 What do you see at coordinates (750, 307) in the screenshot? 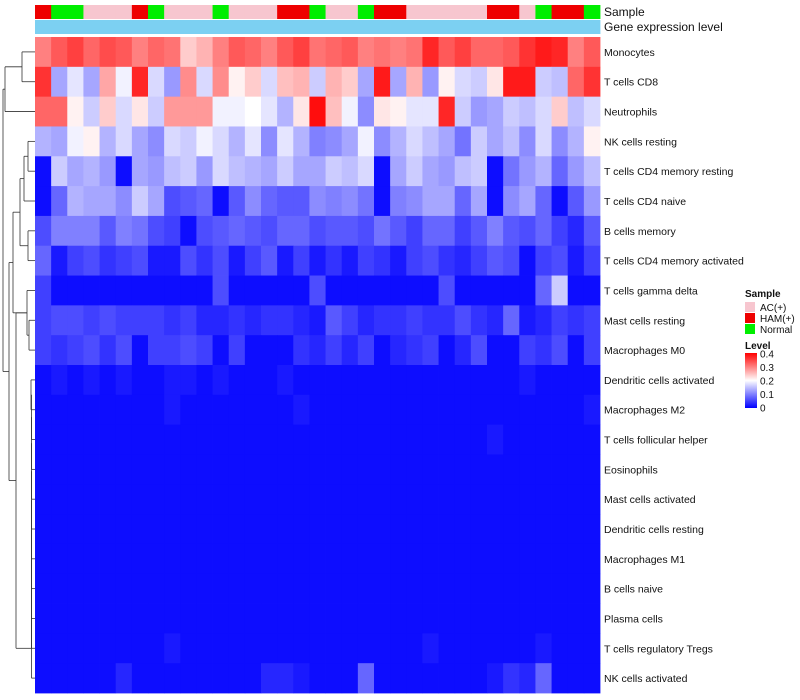
I see `legend-swatch` at bounding box center [750, 307].